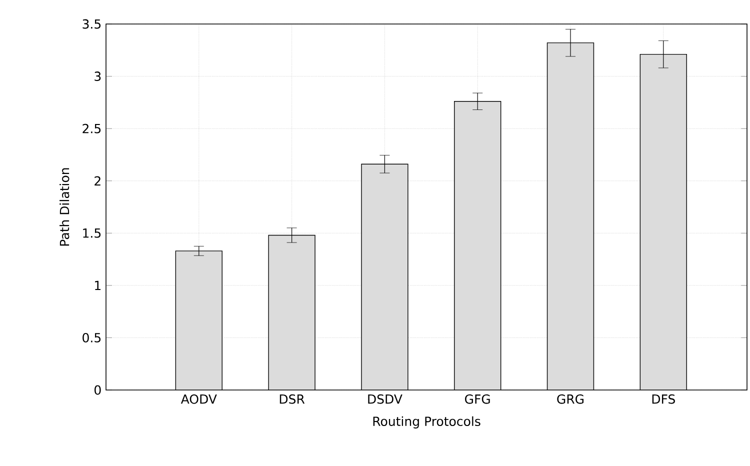 The width and height of the screenshot is (750, 466). Describe the element at coordinates (292, 399) in the screenshot. I see `x-tick-label: DSR` at that location.